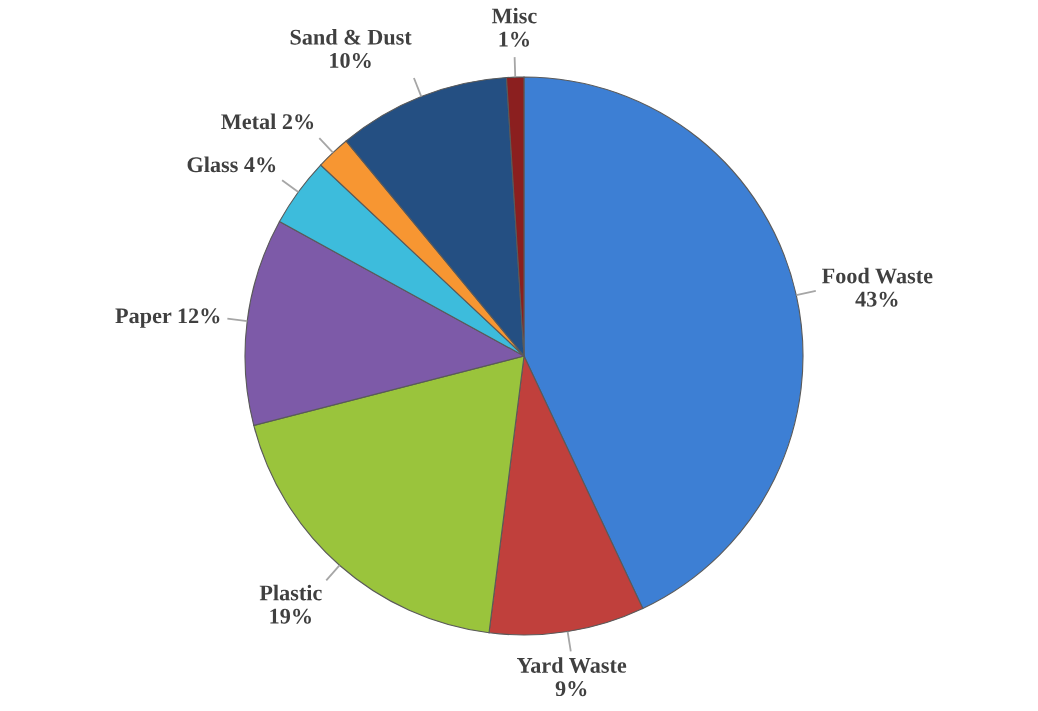  What do you see at coordinates (267, 121) in the screenshot?
I see `slice-label: Metal 2%` at bounding box center [267, 121].